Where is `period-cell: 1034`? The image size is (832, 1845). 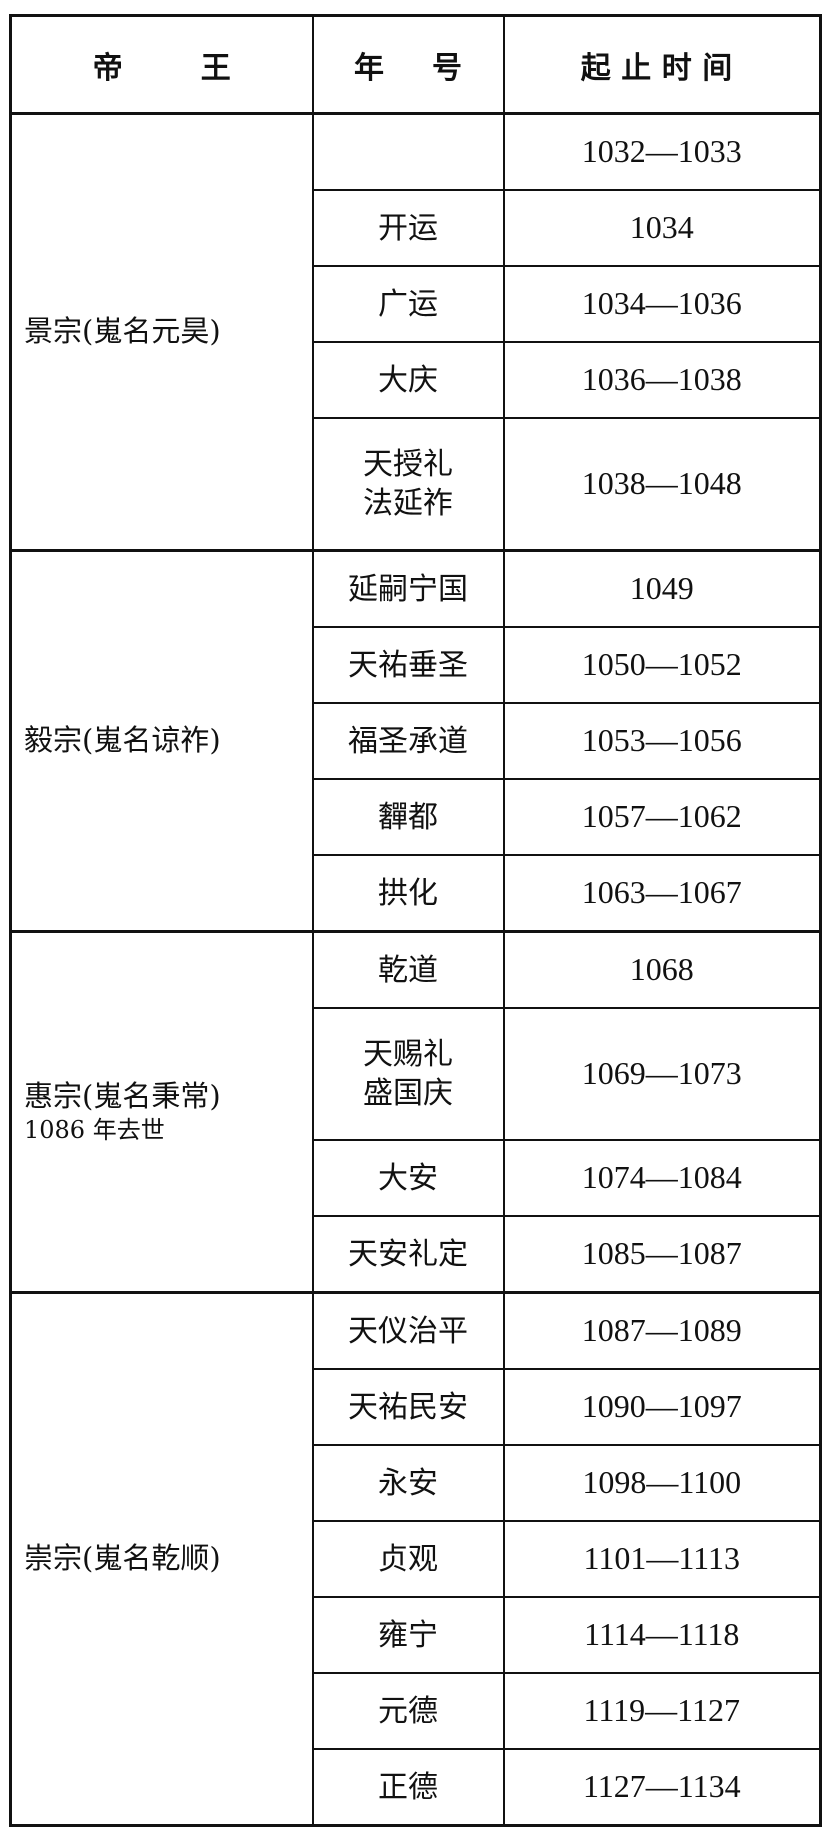
period-cell: 1034 is located at coordinates (662, 228).